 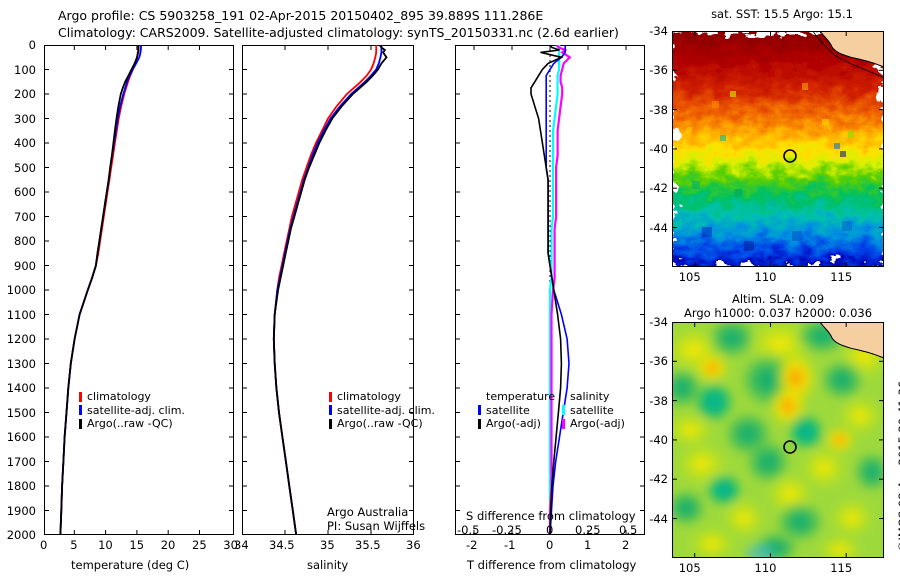 I want to click on difference-t-xtick: -1, so click(x=510, y=545).